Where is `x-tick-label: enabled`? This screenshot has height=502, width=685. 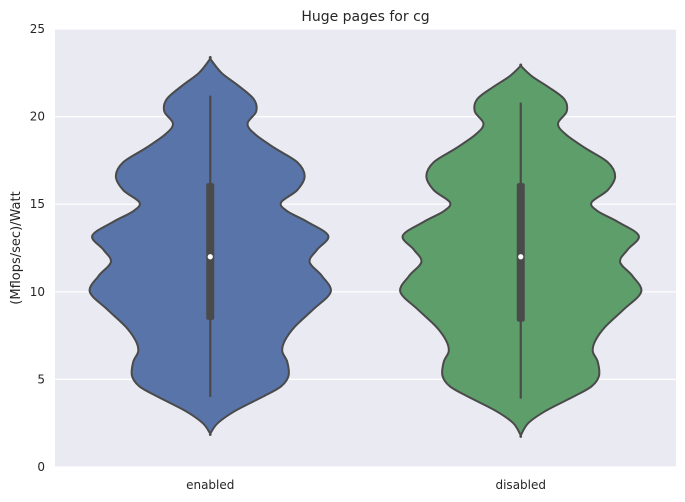 x-tick-label: enabled is located at coordinates (210, 485).